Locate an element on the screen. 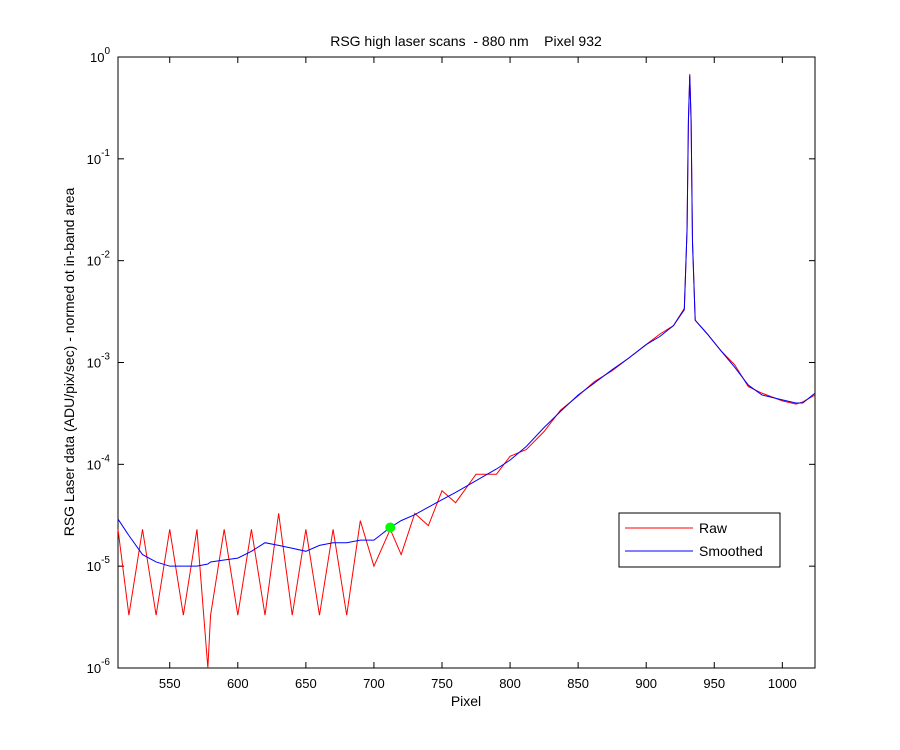 The width and height of the screenshot is (900, 750). chart-title: RSG high laser scans - 880 nm Pixel 932 is located at coordinates (466, 41).